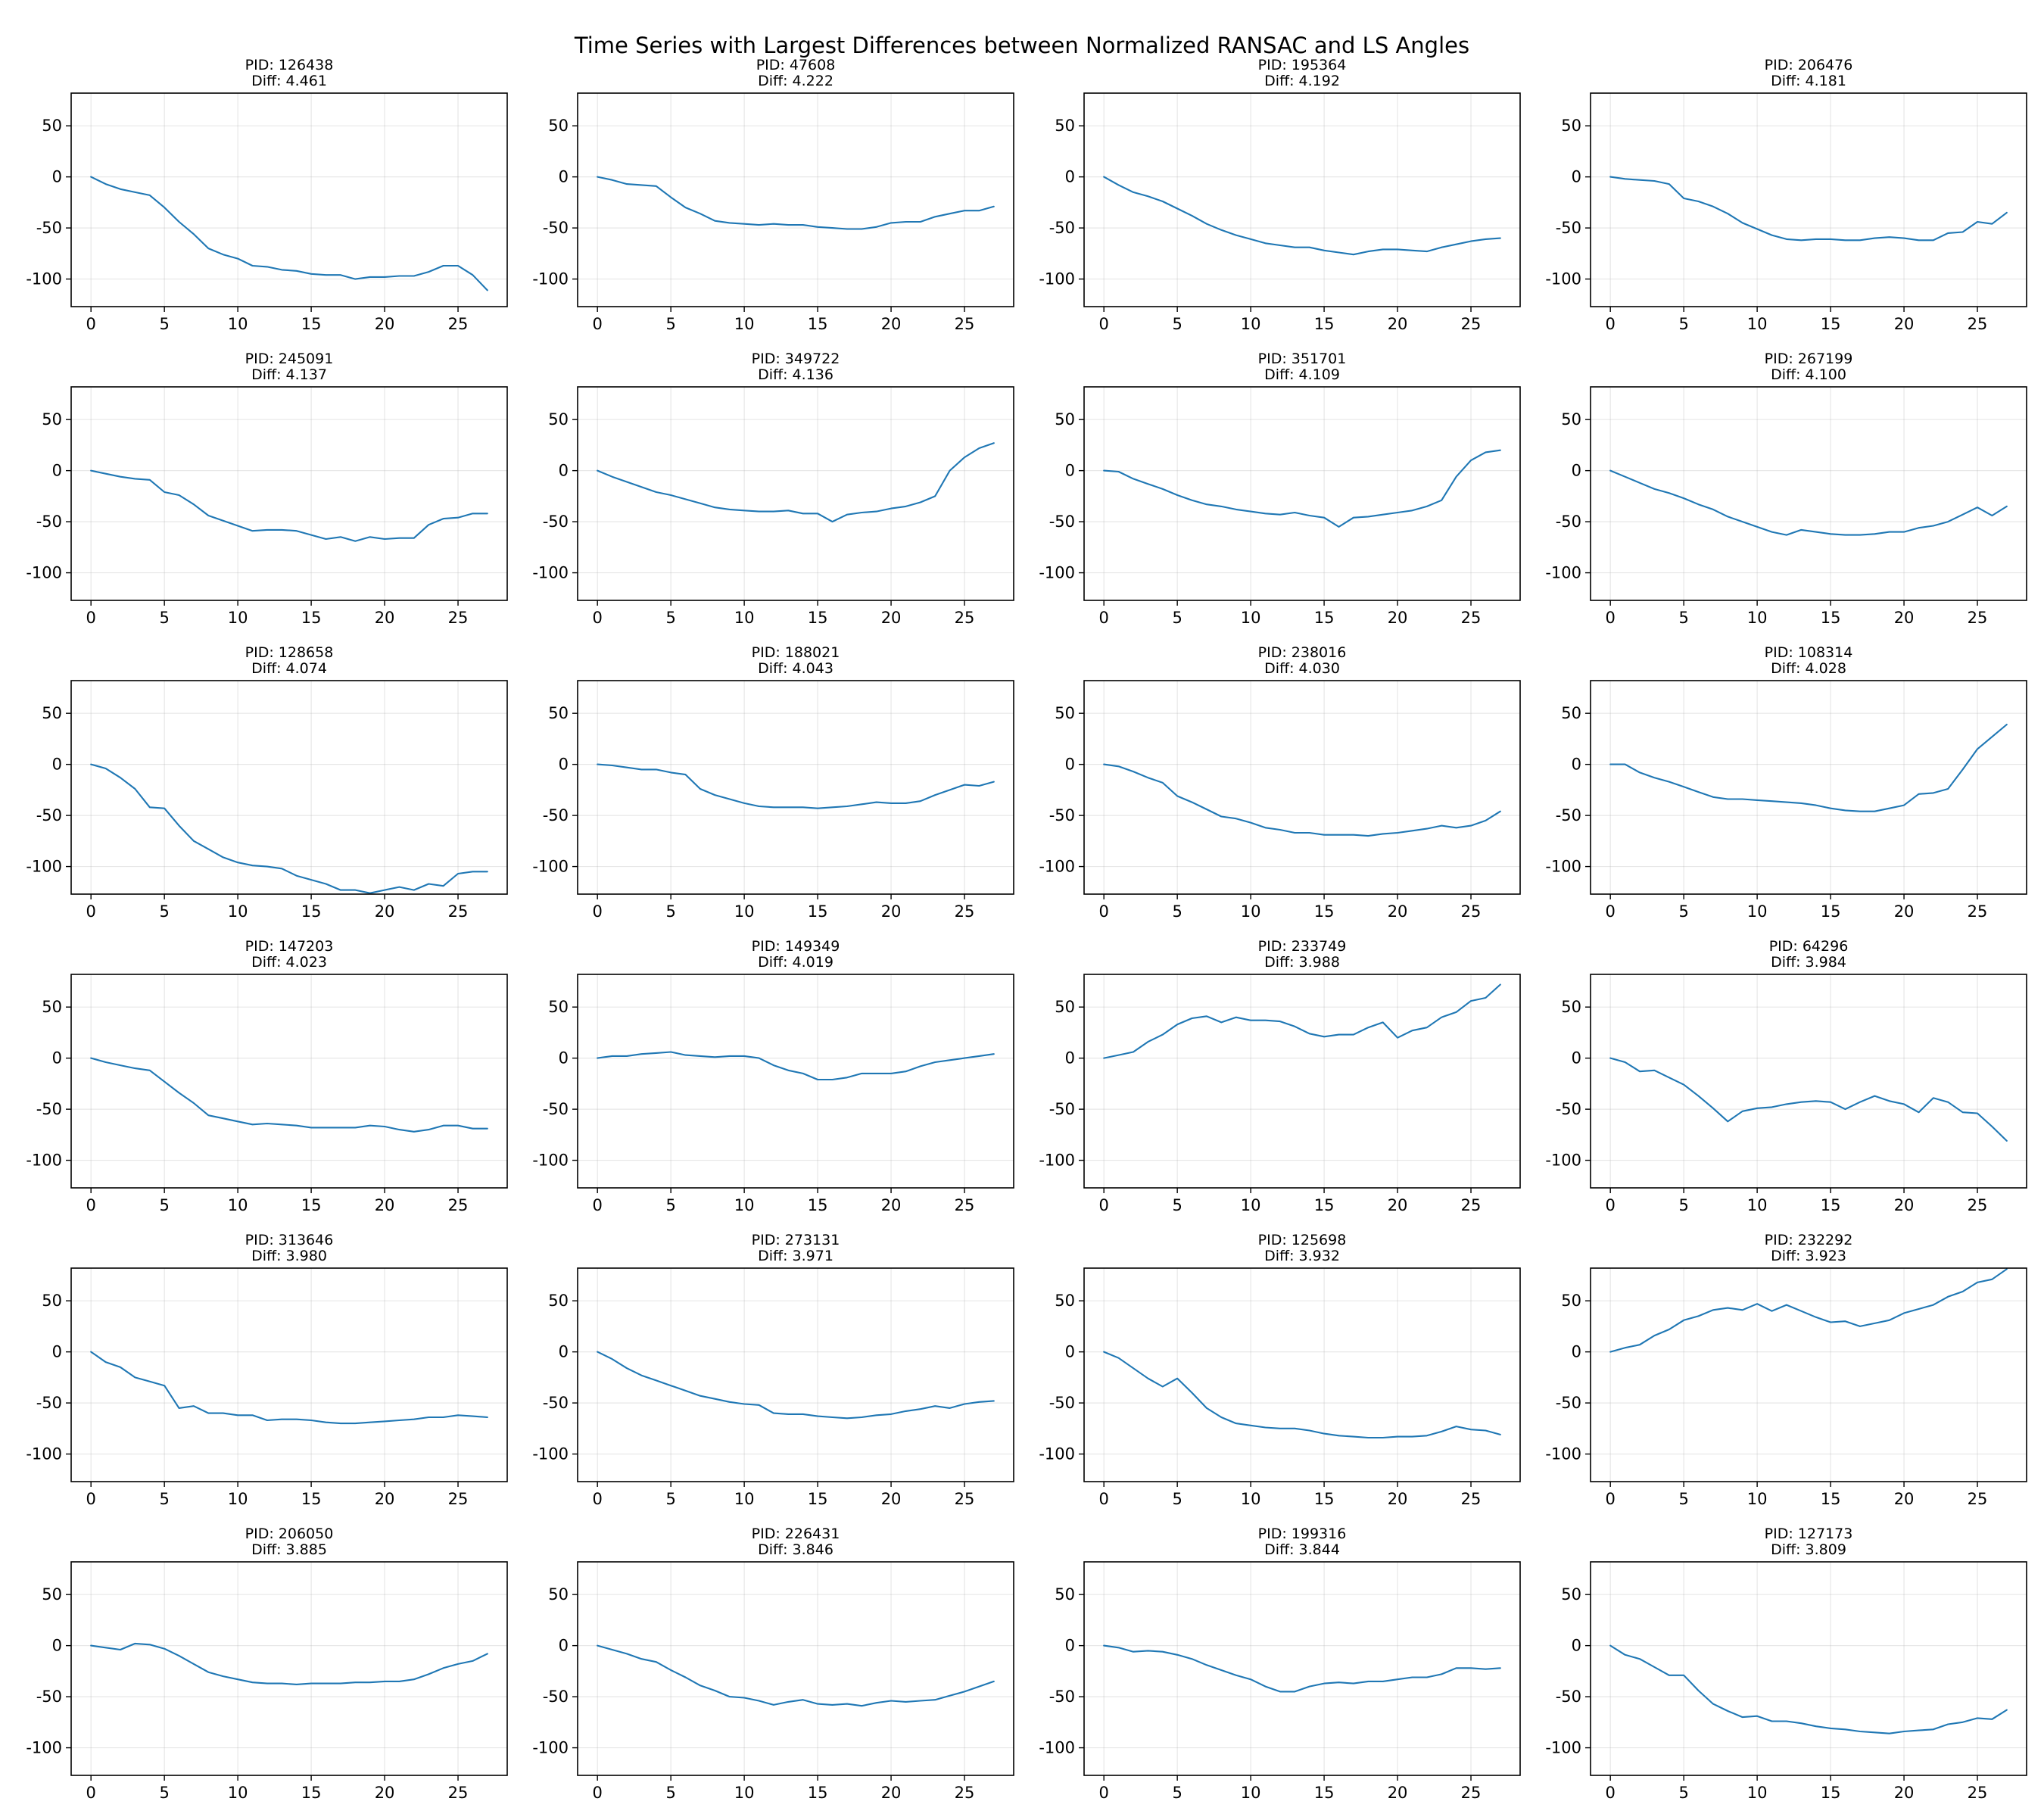  What do you see at coordinates (1302, 962) in the screenshot?
I see `subplot-diff-title: Diff: 3.988` at bounding box center [1302, 962].